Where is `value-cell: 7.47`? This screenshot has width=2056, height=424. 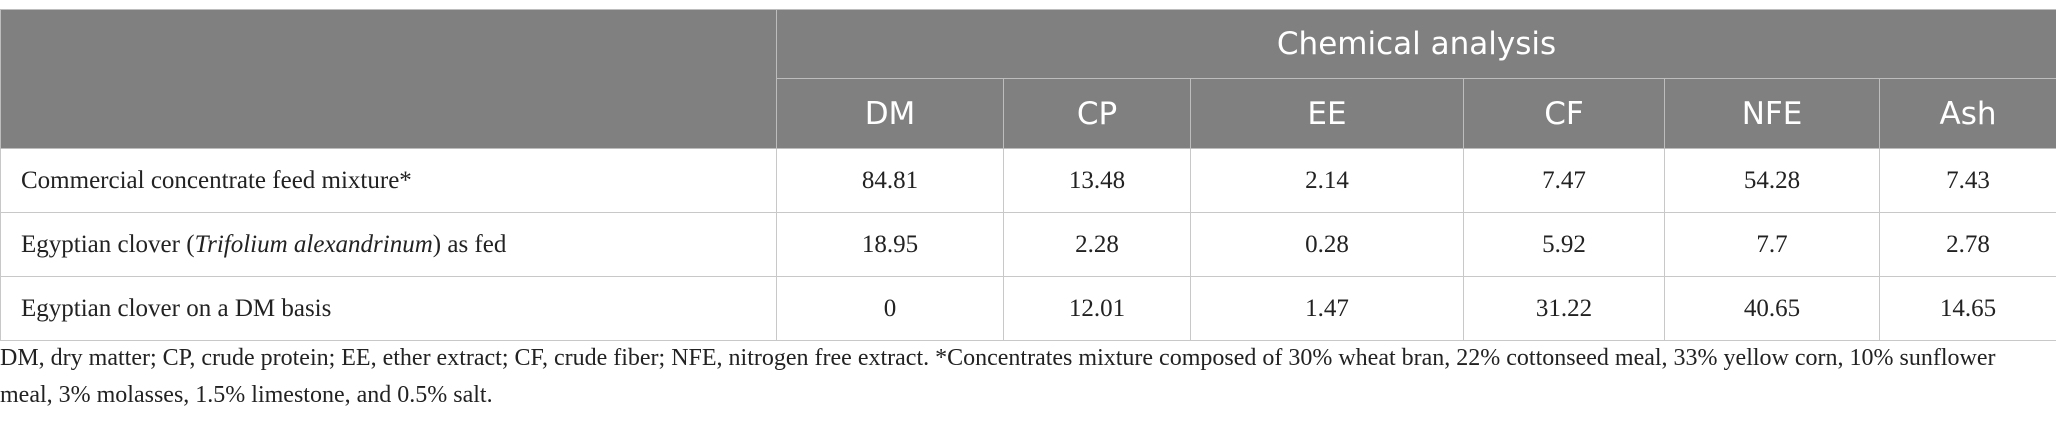 value-cell: 7.47 is located at coordinates (1564, 180).